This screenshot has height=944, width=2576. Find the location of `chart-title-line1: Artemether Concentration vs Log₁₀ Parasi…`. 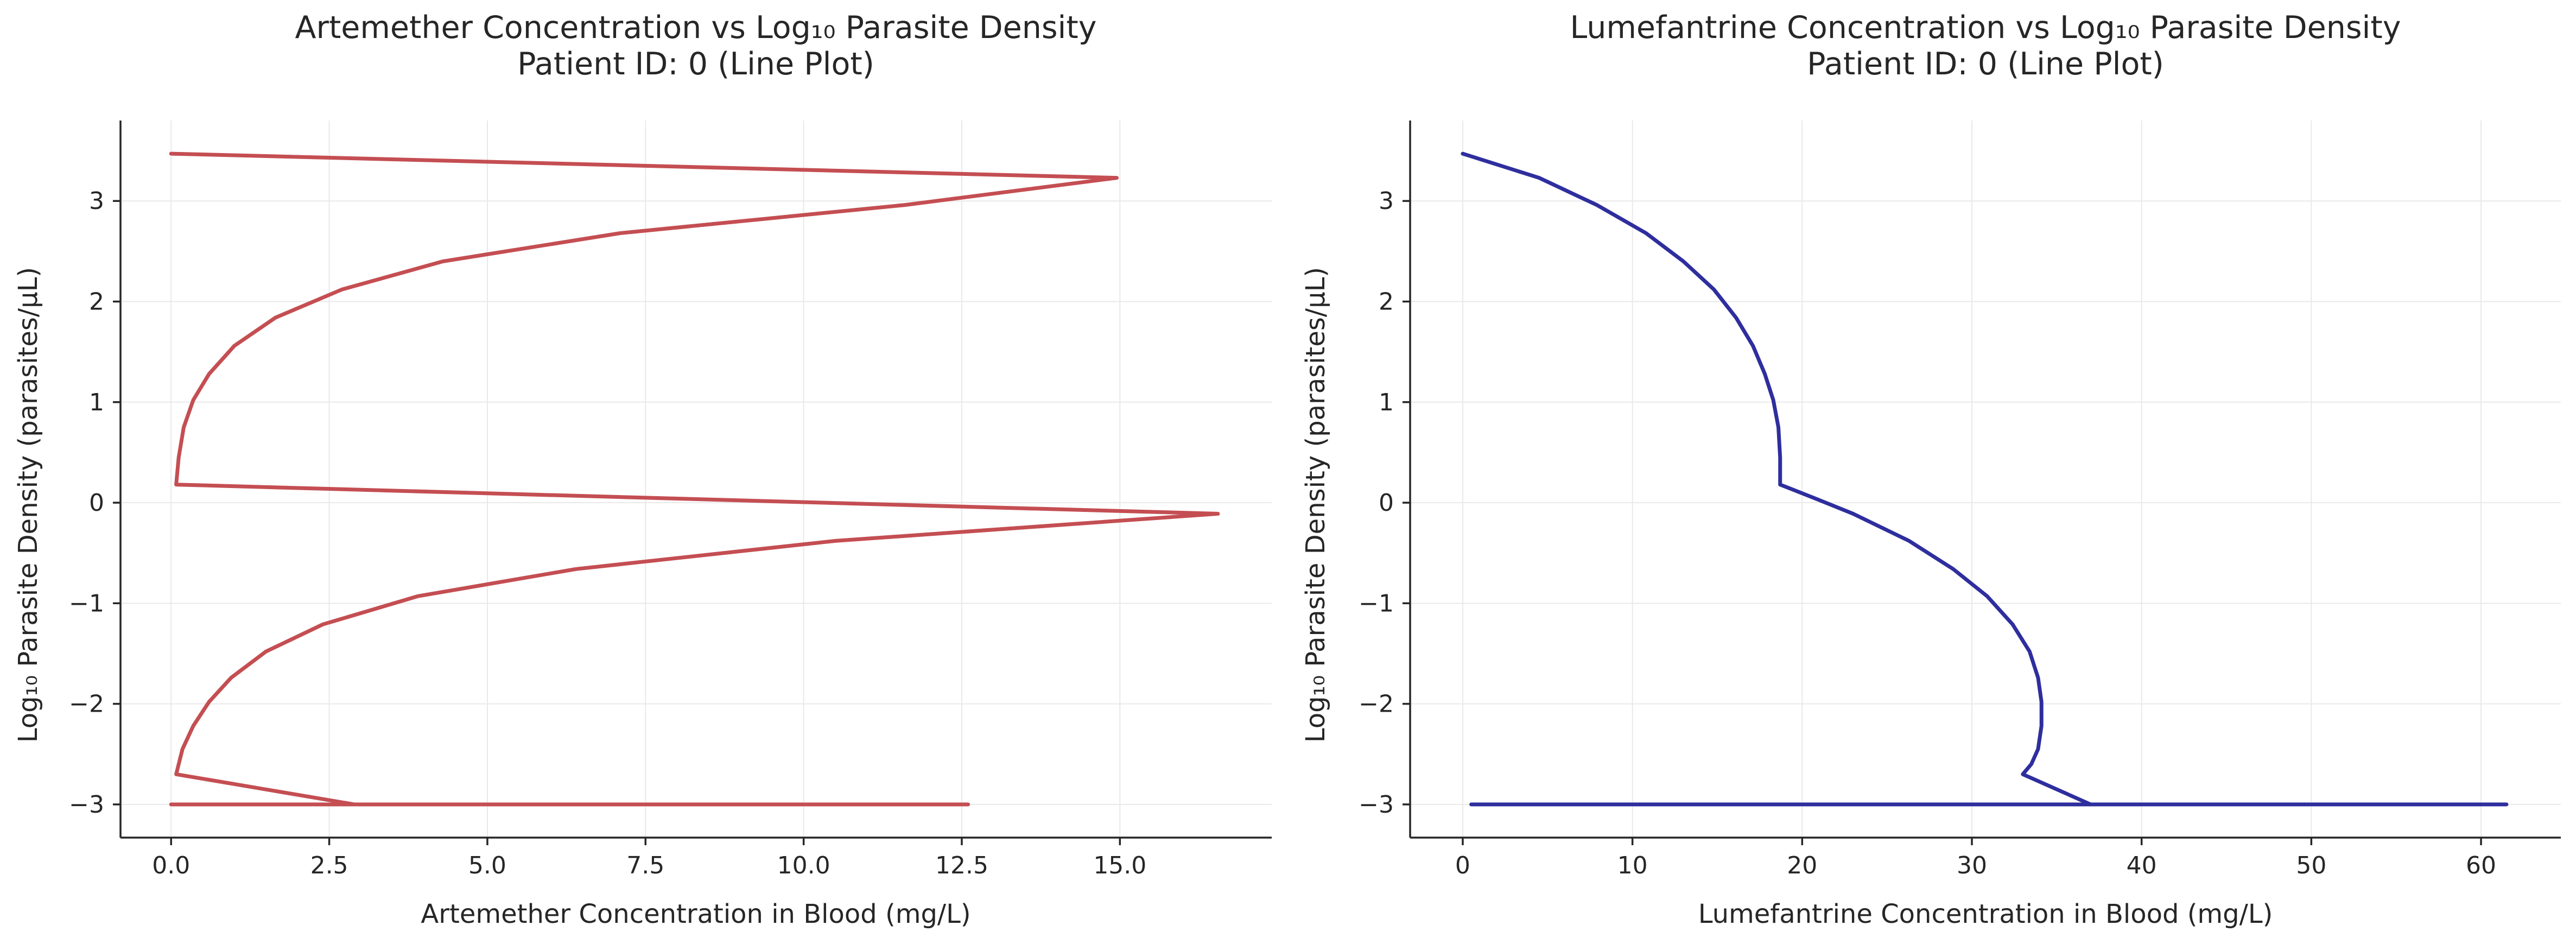

chart-title-line1: Artemether Concentration vs Log₁₀ Parasi… is located at coordinates (696, 28).